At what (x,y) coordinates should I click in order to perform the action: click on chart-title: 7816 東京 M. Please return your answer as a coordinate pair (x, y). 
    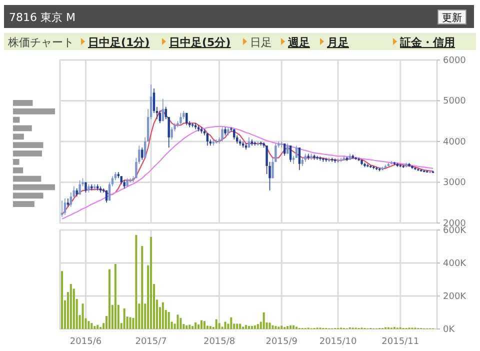
    Looking at the image, I should click on (42, 17).